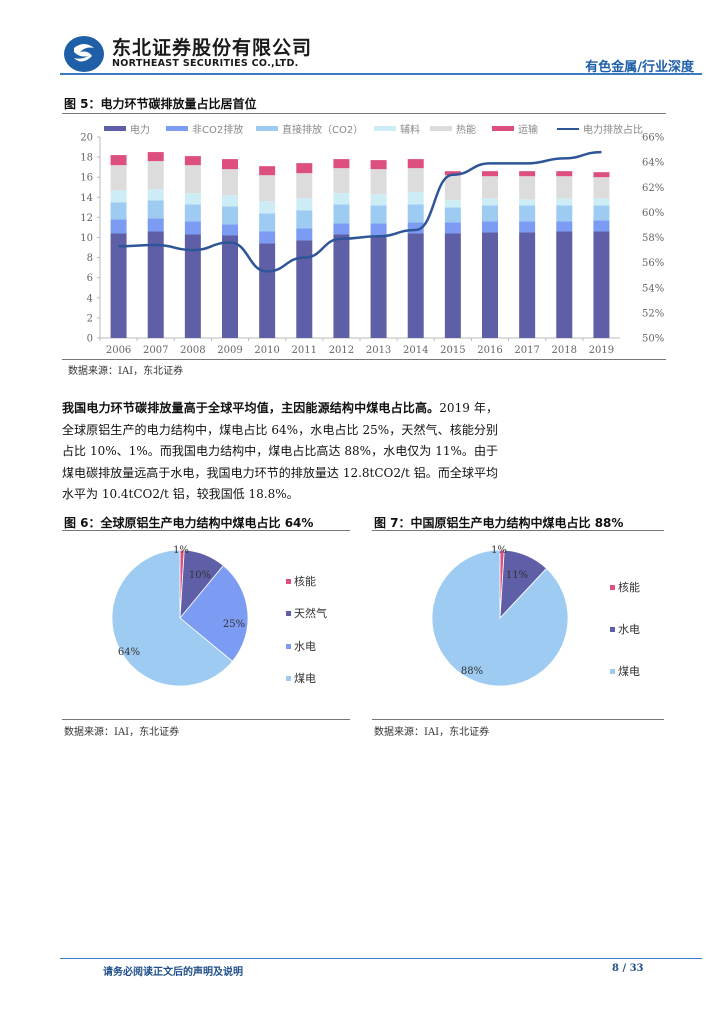 The height and width of the screenshot is (1024, 724). I want to click on x-axis-tick-label: 2010, so click(266, 350).